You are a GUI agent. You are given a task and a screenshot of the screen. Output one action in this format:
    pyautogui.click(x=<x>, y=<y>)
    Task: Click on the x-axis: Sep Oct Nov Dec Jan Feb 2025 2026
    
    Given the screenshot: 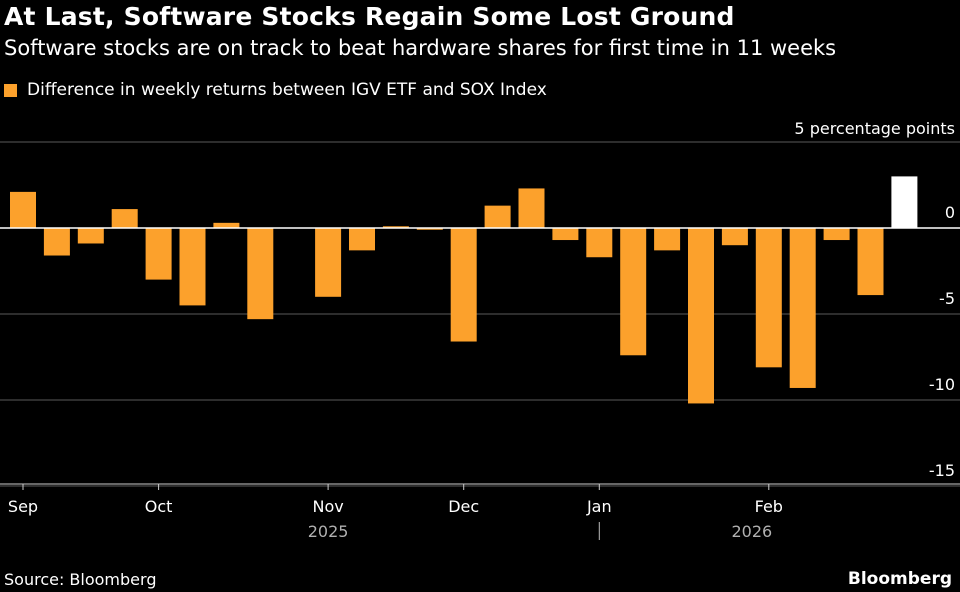 What is the action you would take?
    pyautogui.click(x=480, y=512)
    